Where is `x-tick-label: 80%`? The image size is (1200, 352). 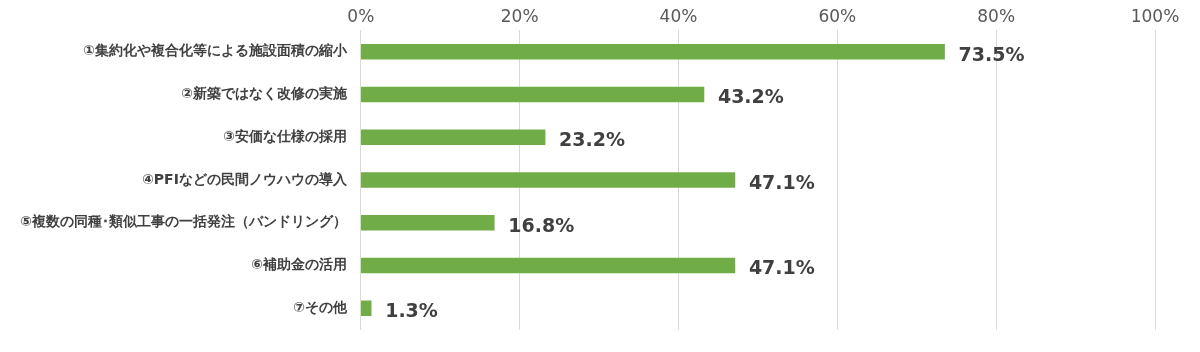 x-tick-label: 80% is located at coordinates (996, 15).